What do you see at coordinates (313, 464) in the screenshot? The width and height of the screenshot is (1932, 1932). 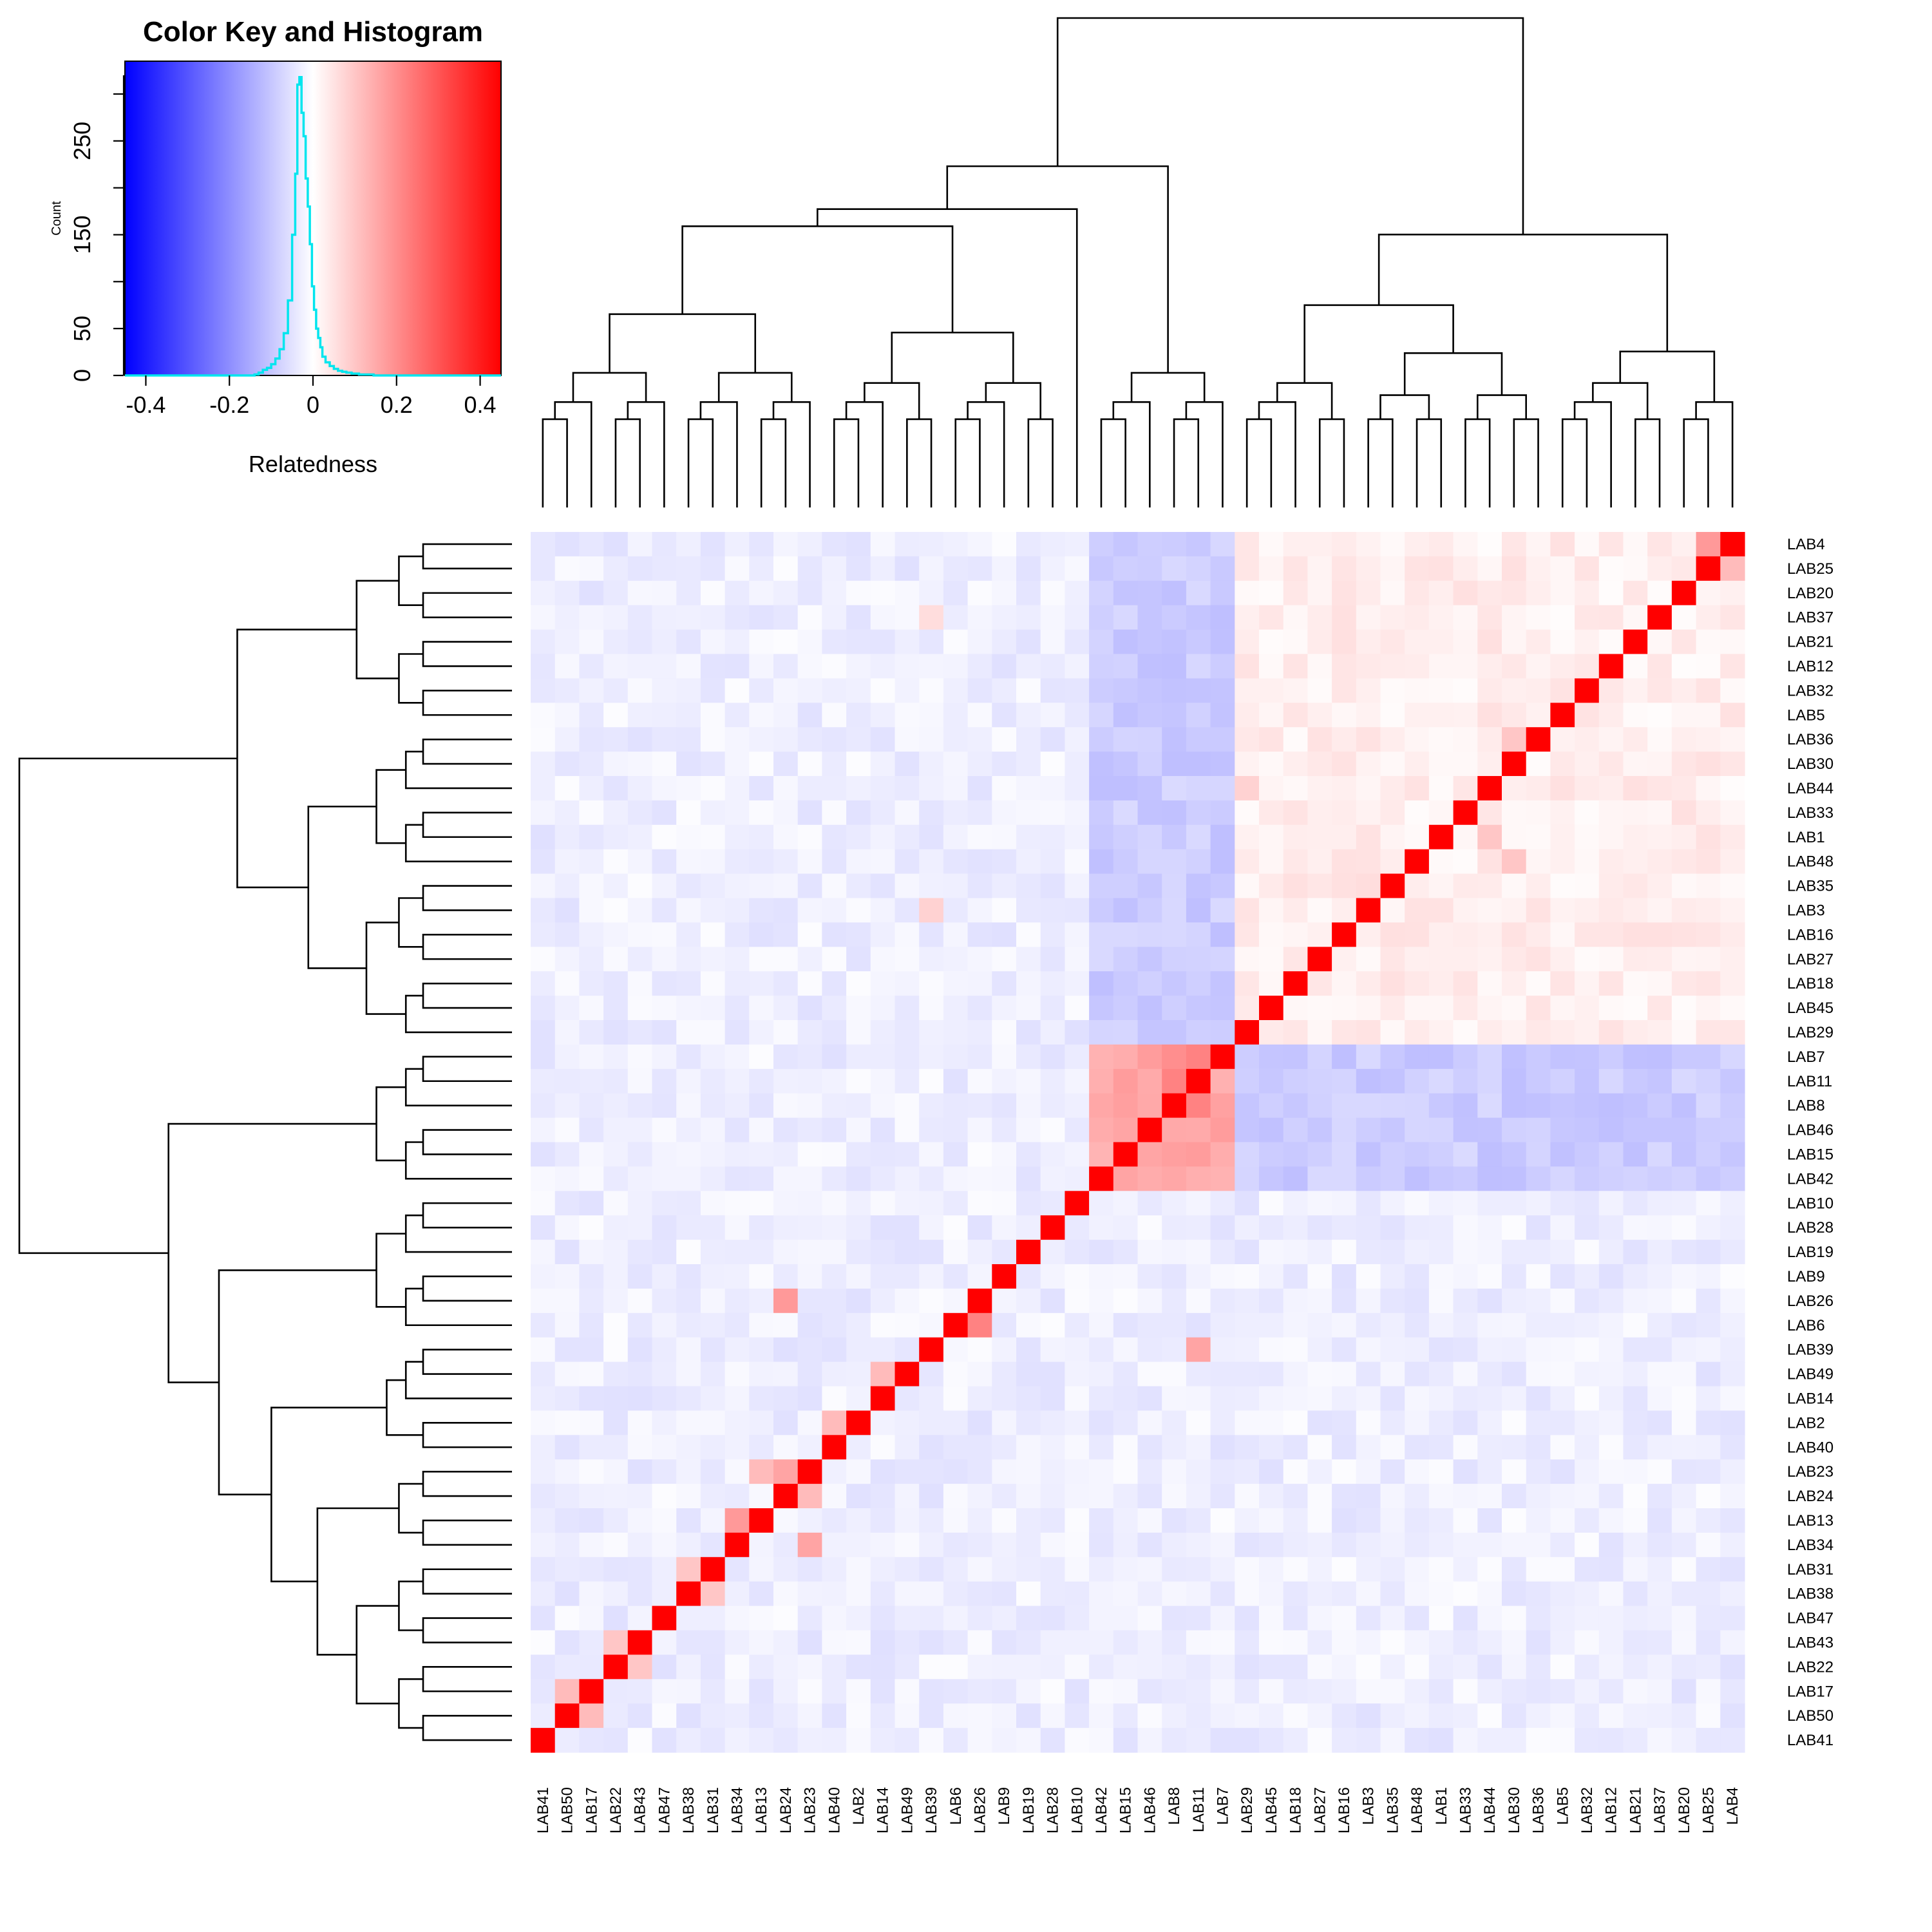 I see `color-key-x-label: Relatedness` at bounding box center [313, 464].